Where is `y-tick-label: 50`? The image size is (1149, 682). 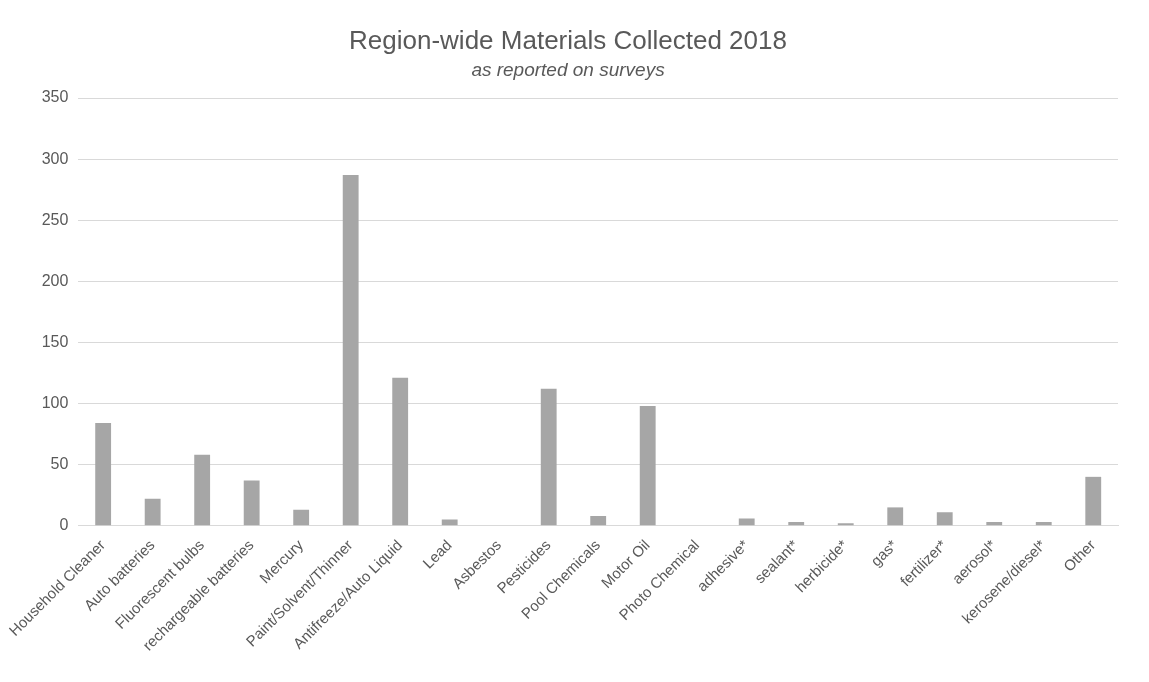 y-tick-label: 50 is located at coordinates (59, 464).